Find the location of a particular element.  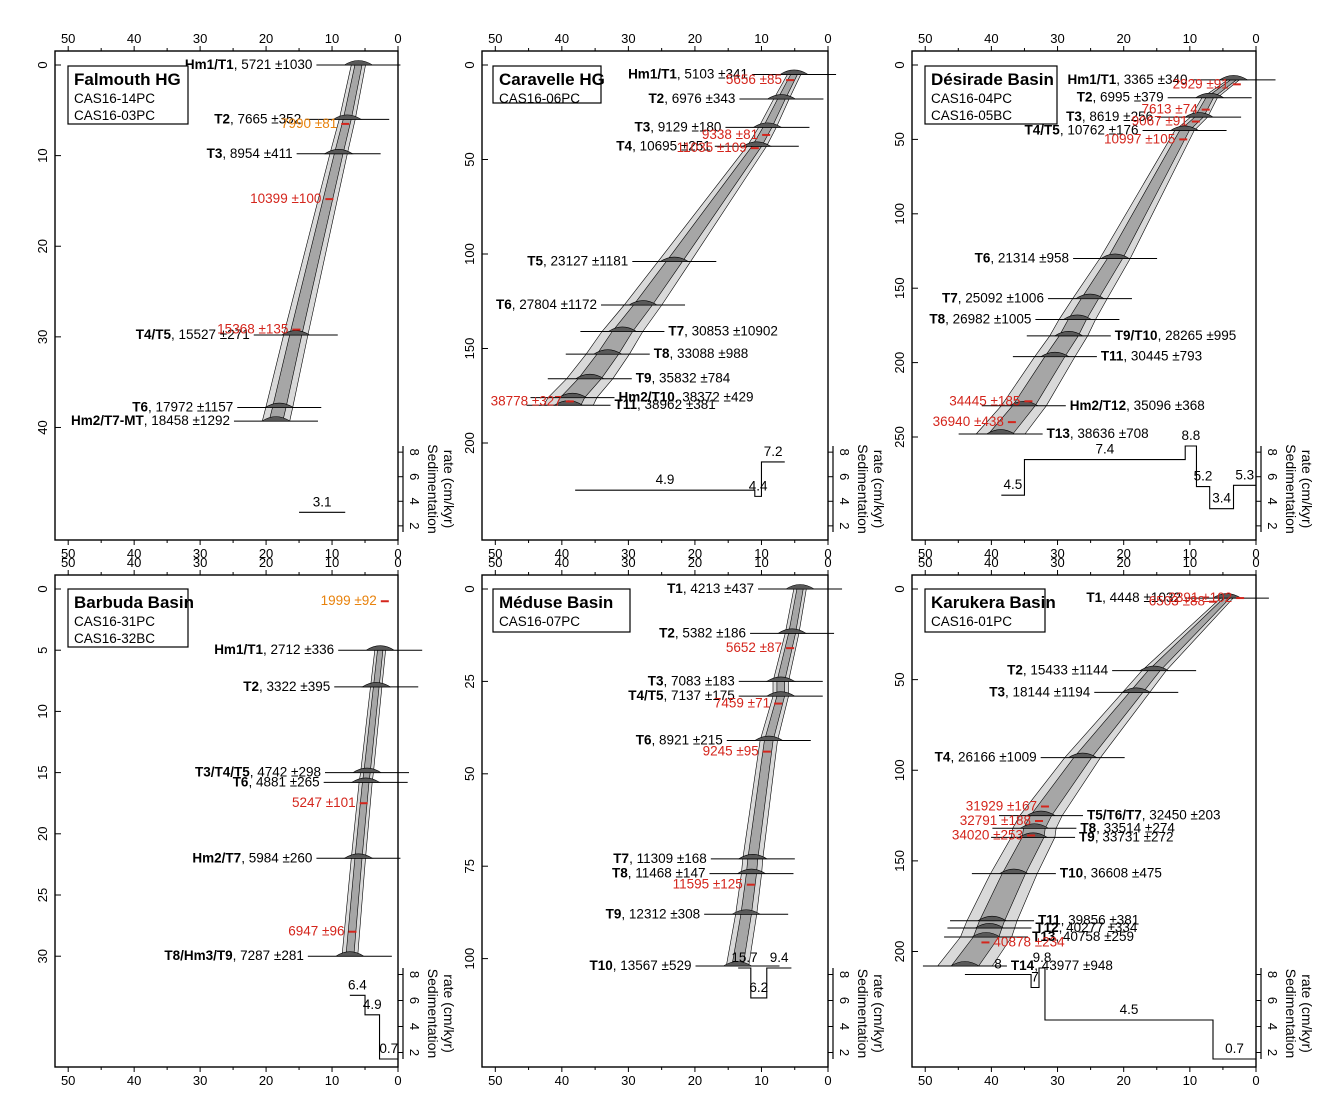

event-age: , 25092 ±1006 is located at coordinates (1001, 298).